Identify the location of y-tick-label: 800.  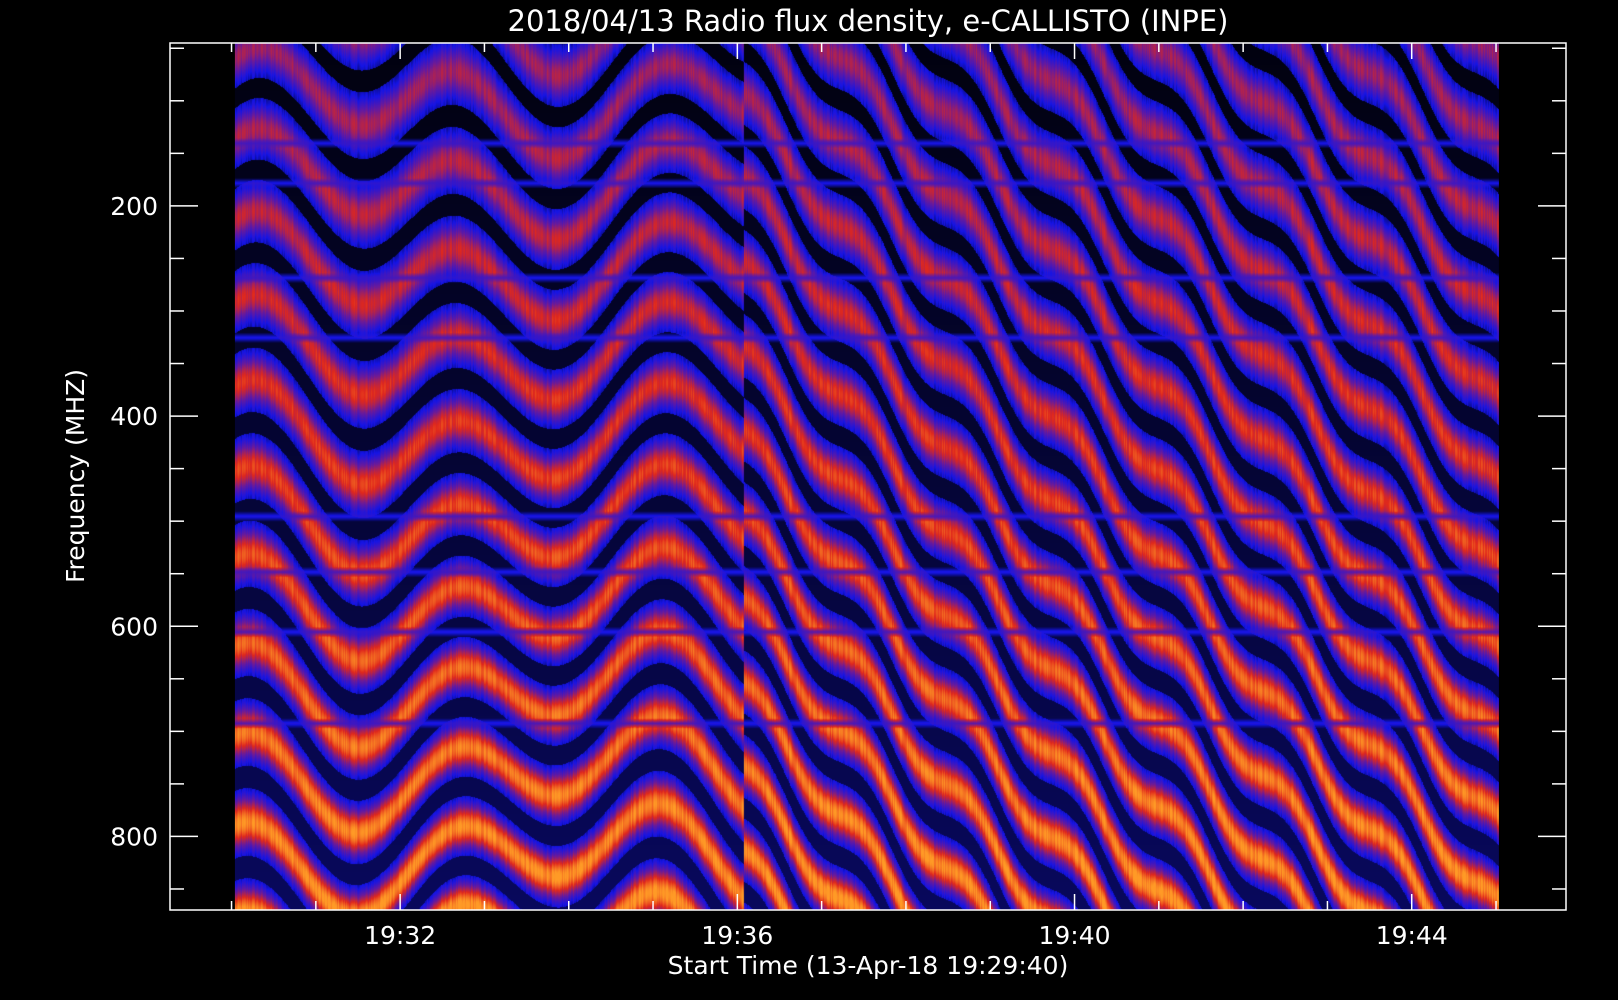
(134, 836).